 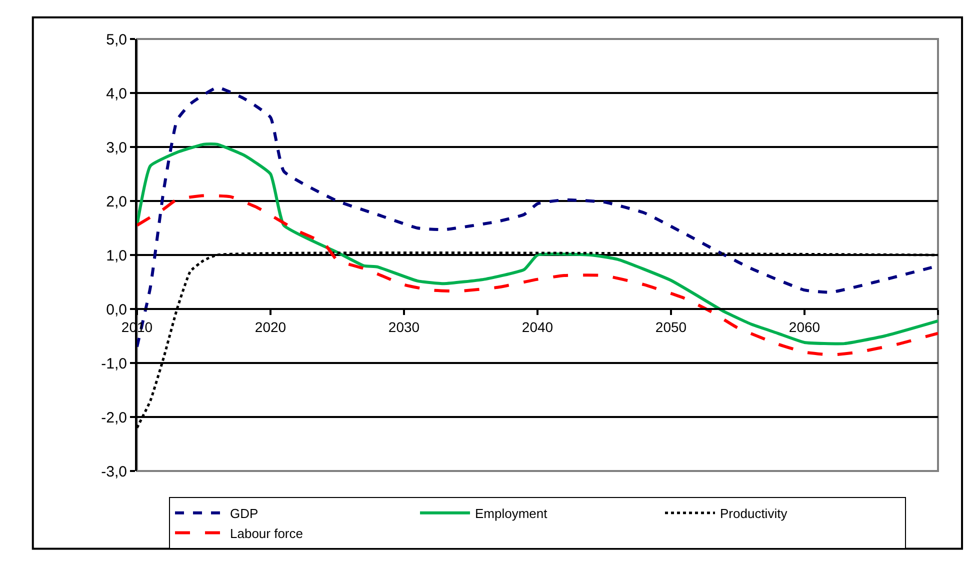 I want to click on y-tick-label: 3,0, so click(x=116, y=147).